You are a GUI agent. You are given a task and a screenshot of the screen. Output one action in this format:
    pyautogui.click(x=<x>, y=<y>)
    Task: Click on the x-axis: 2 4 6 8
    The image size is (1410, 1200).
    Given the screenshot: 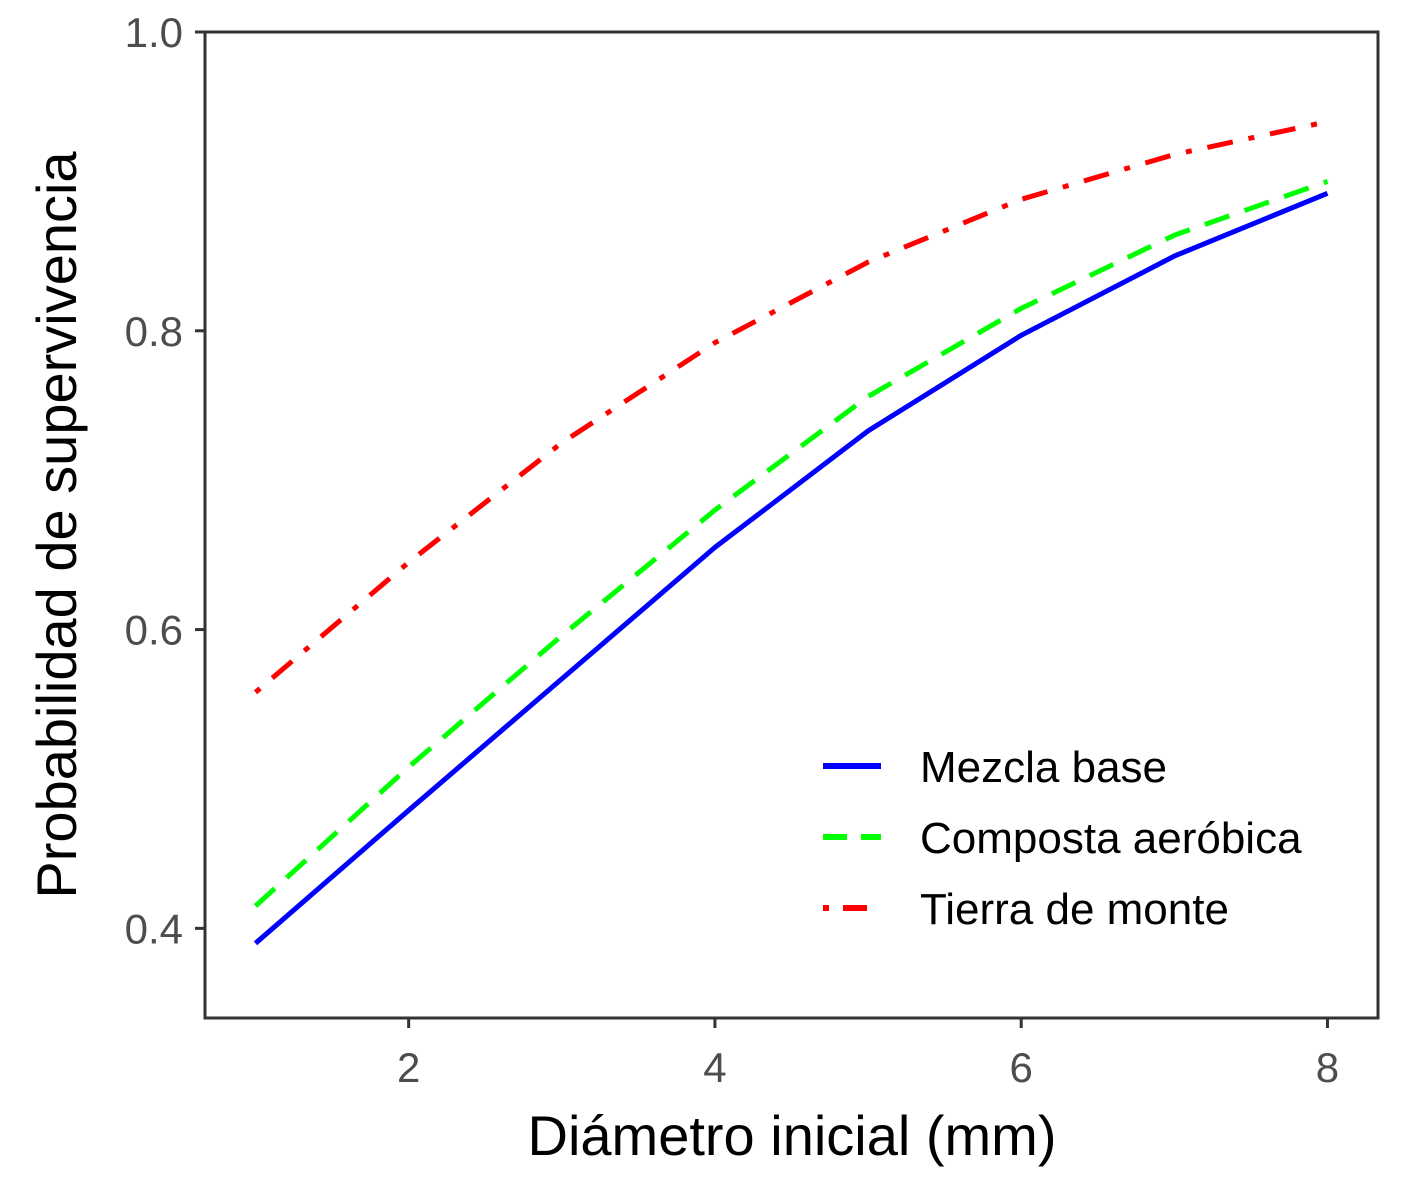 What is the action you would take?
    pyautogui.click(x=868, y=1054)
    